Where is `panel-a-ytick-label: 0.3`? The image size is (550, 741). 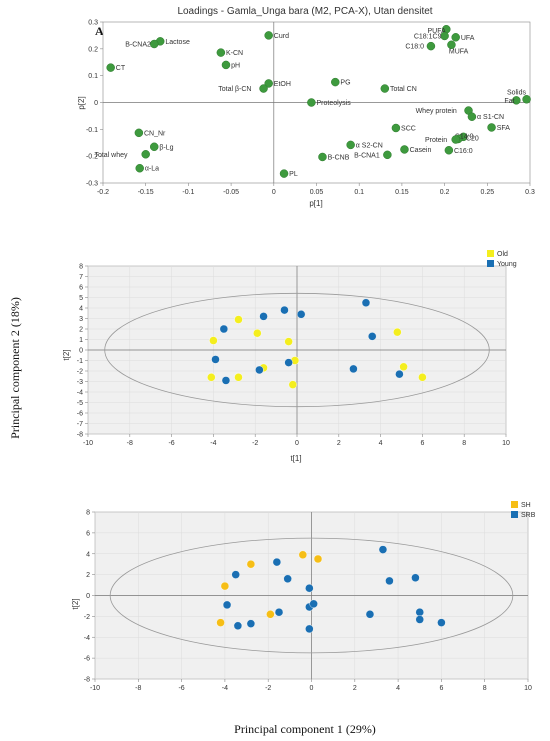 panel-a-ytick-label: 0.3 is located at coordinates (93, 23).